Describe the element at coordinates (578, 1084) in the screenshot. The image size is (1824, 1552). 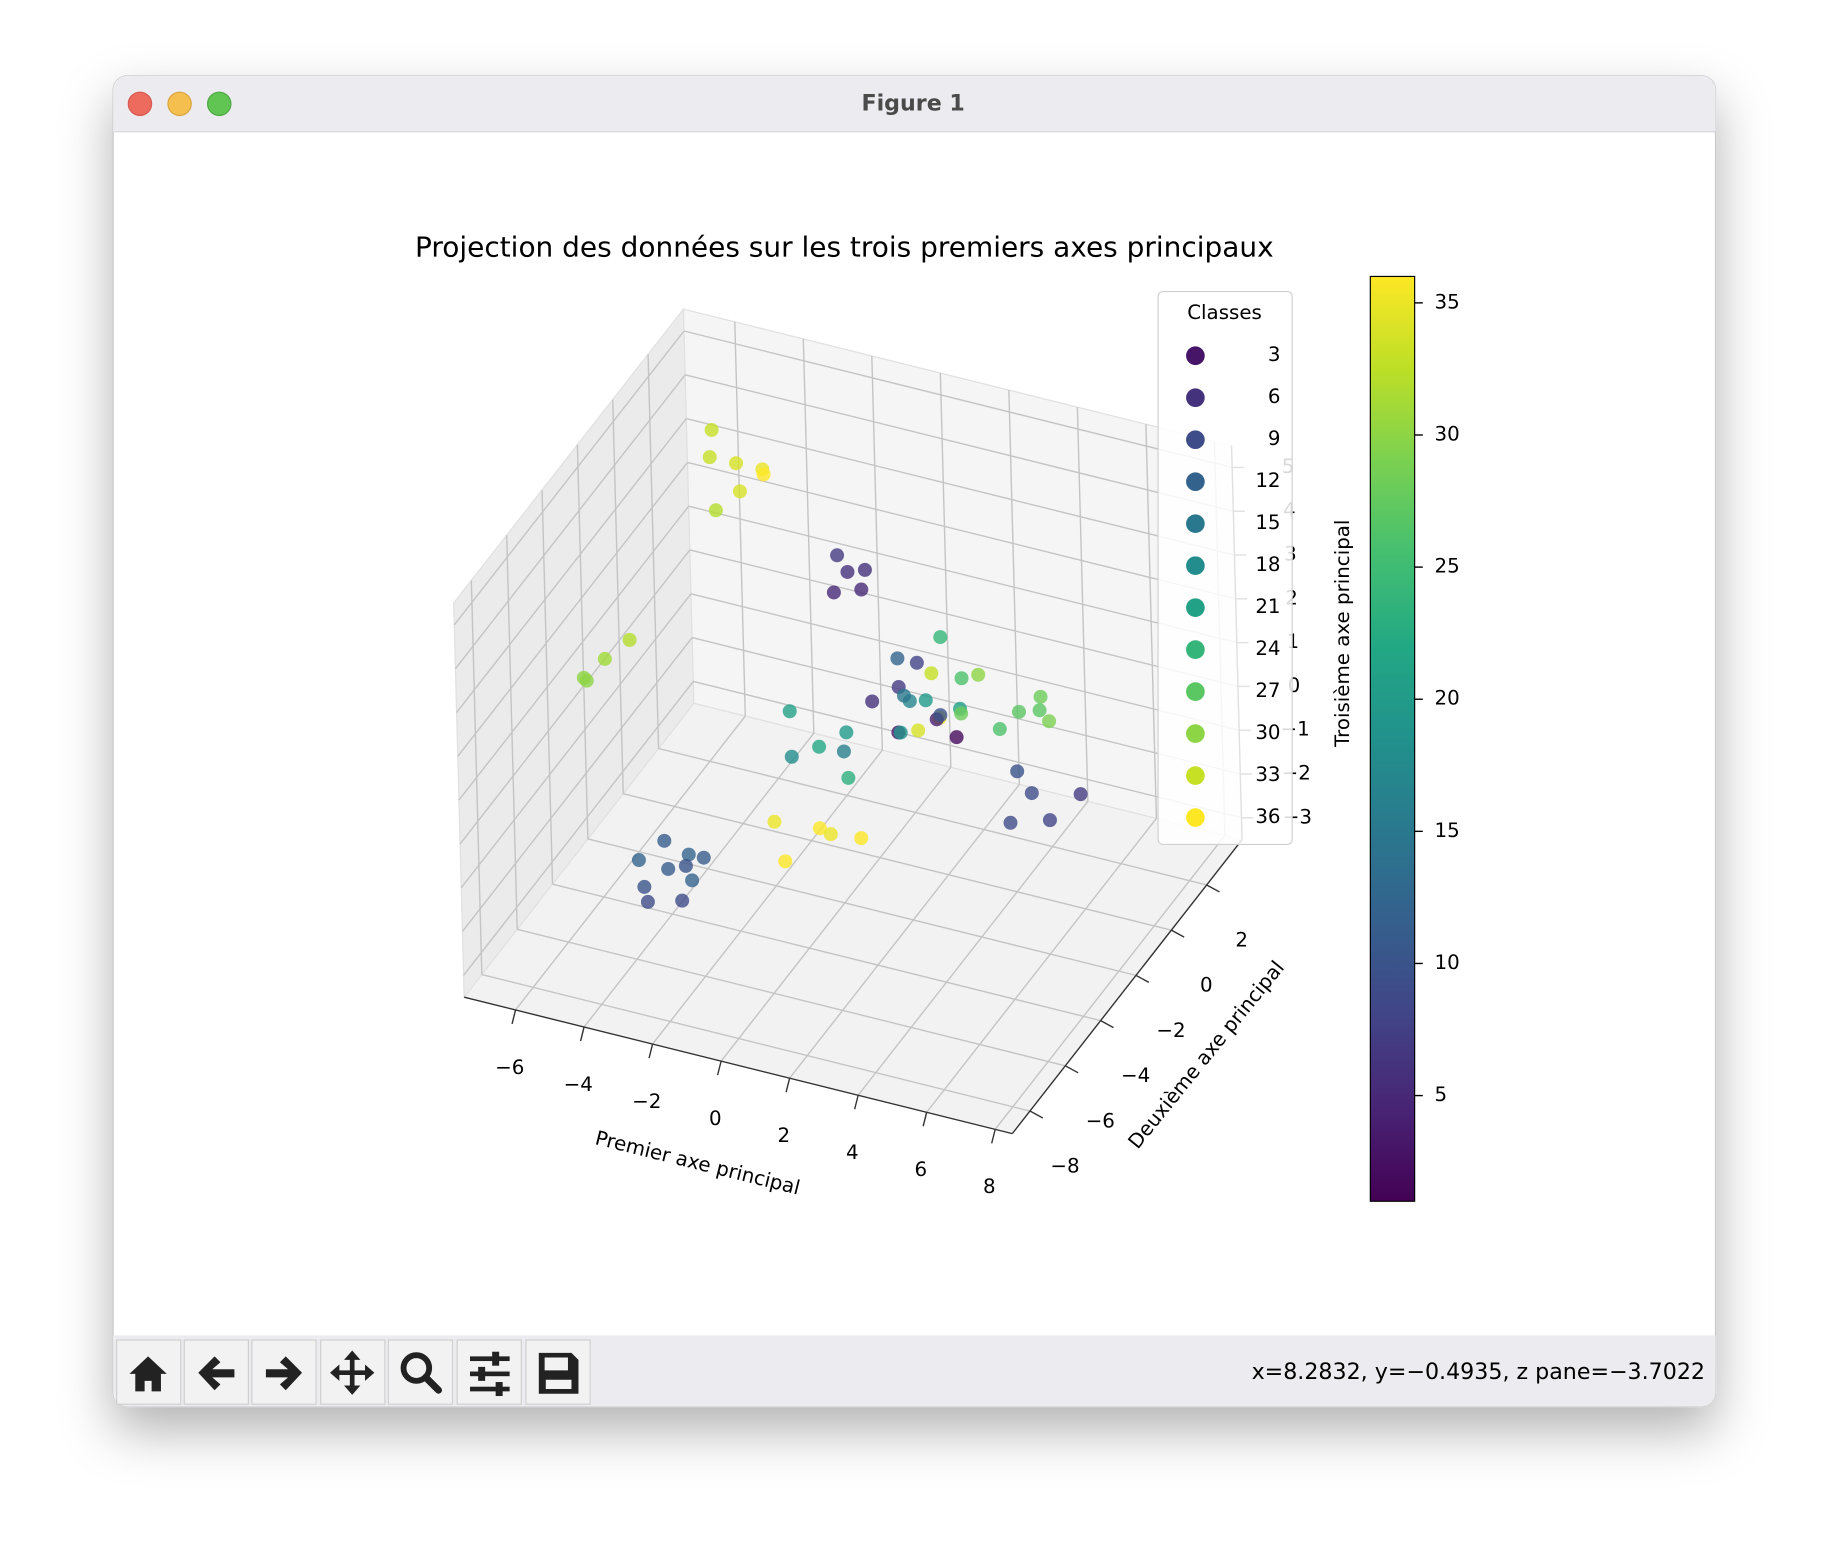
I see `x-tick-label: −4` at that location.